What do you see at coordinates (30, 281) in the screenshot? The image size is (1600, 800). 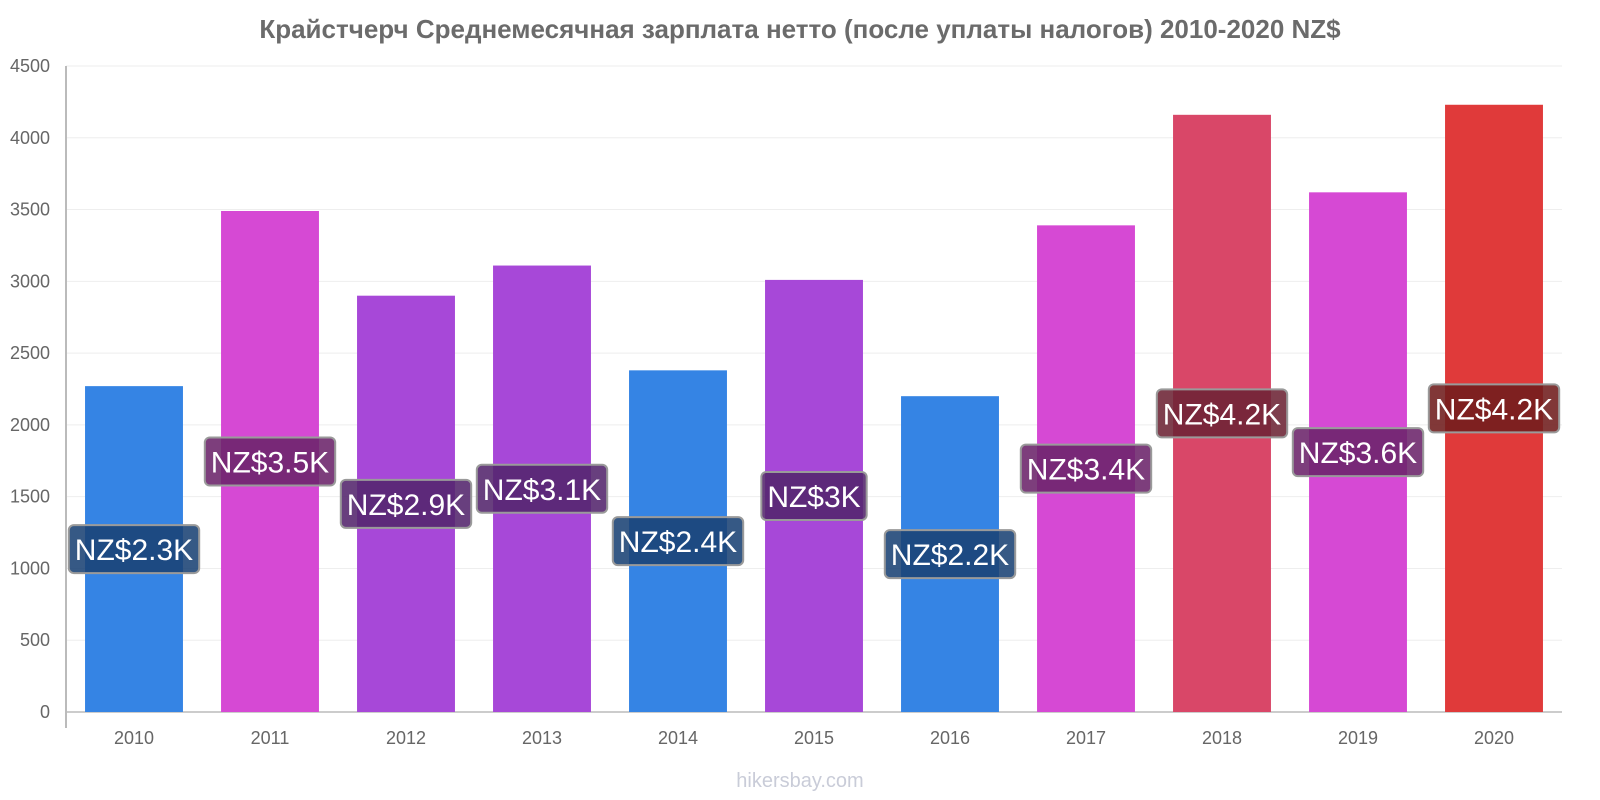 I see `y-tick-label: 3000` at bounding box center [30, 281].